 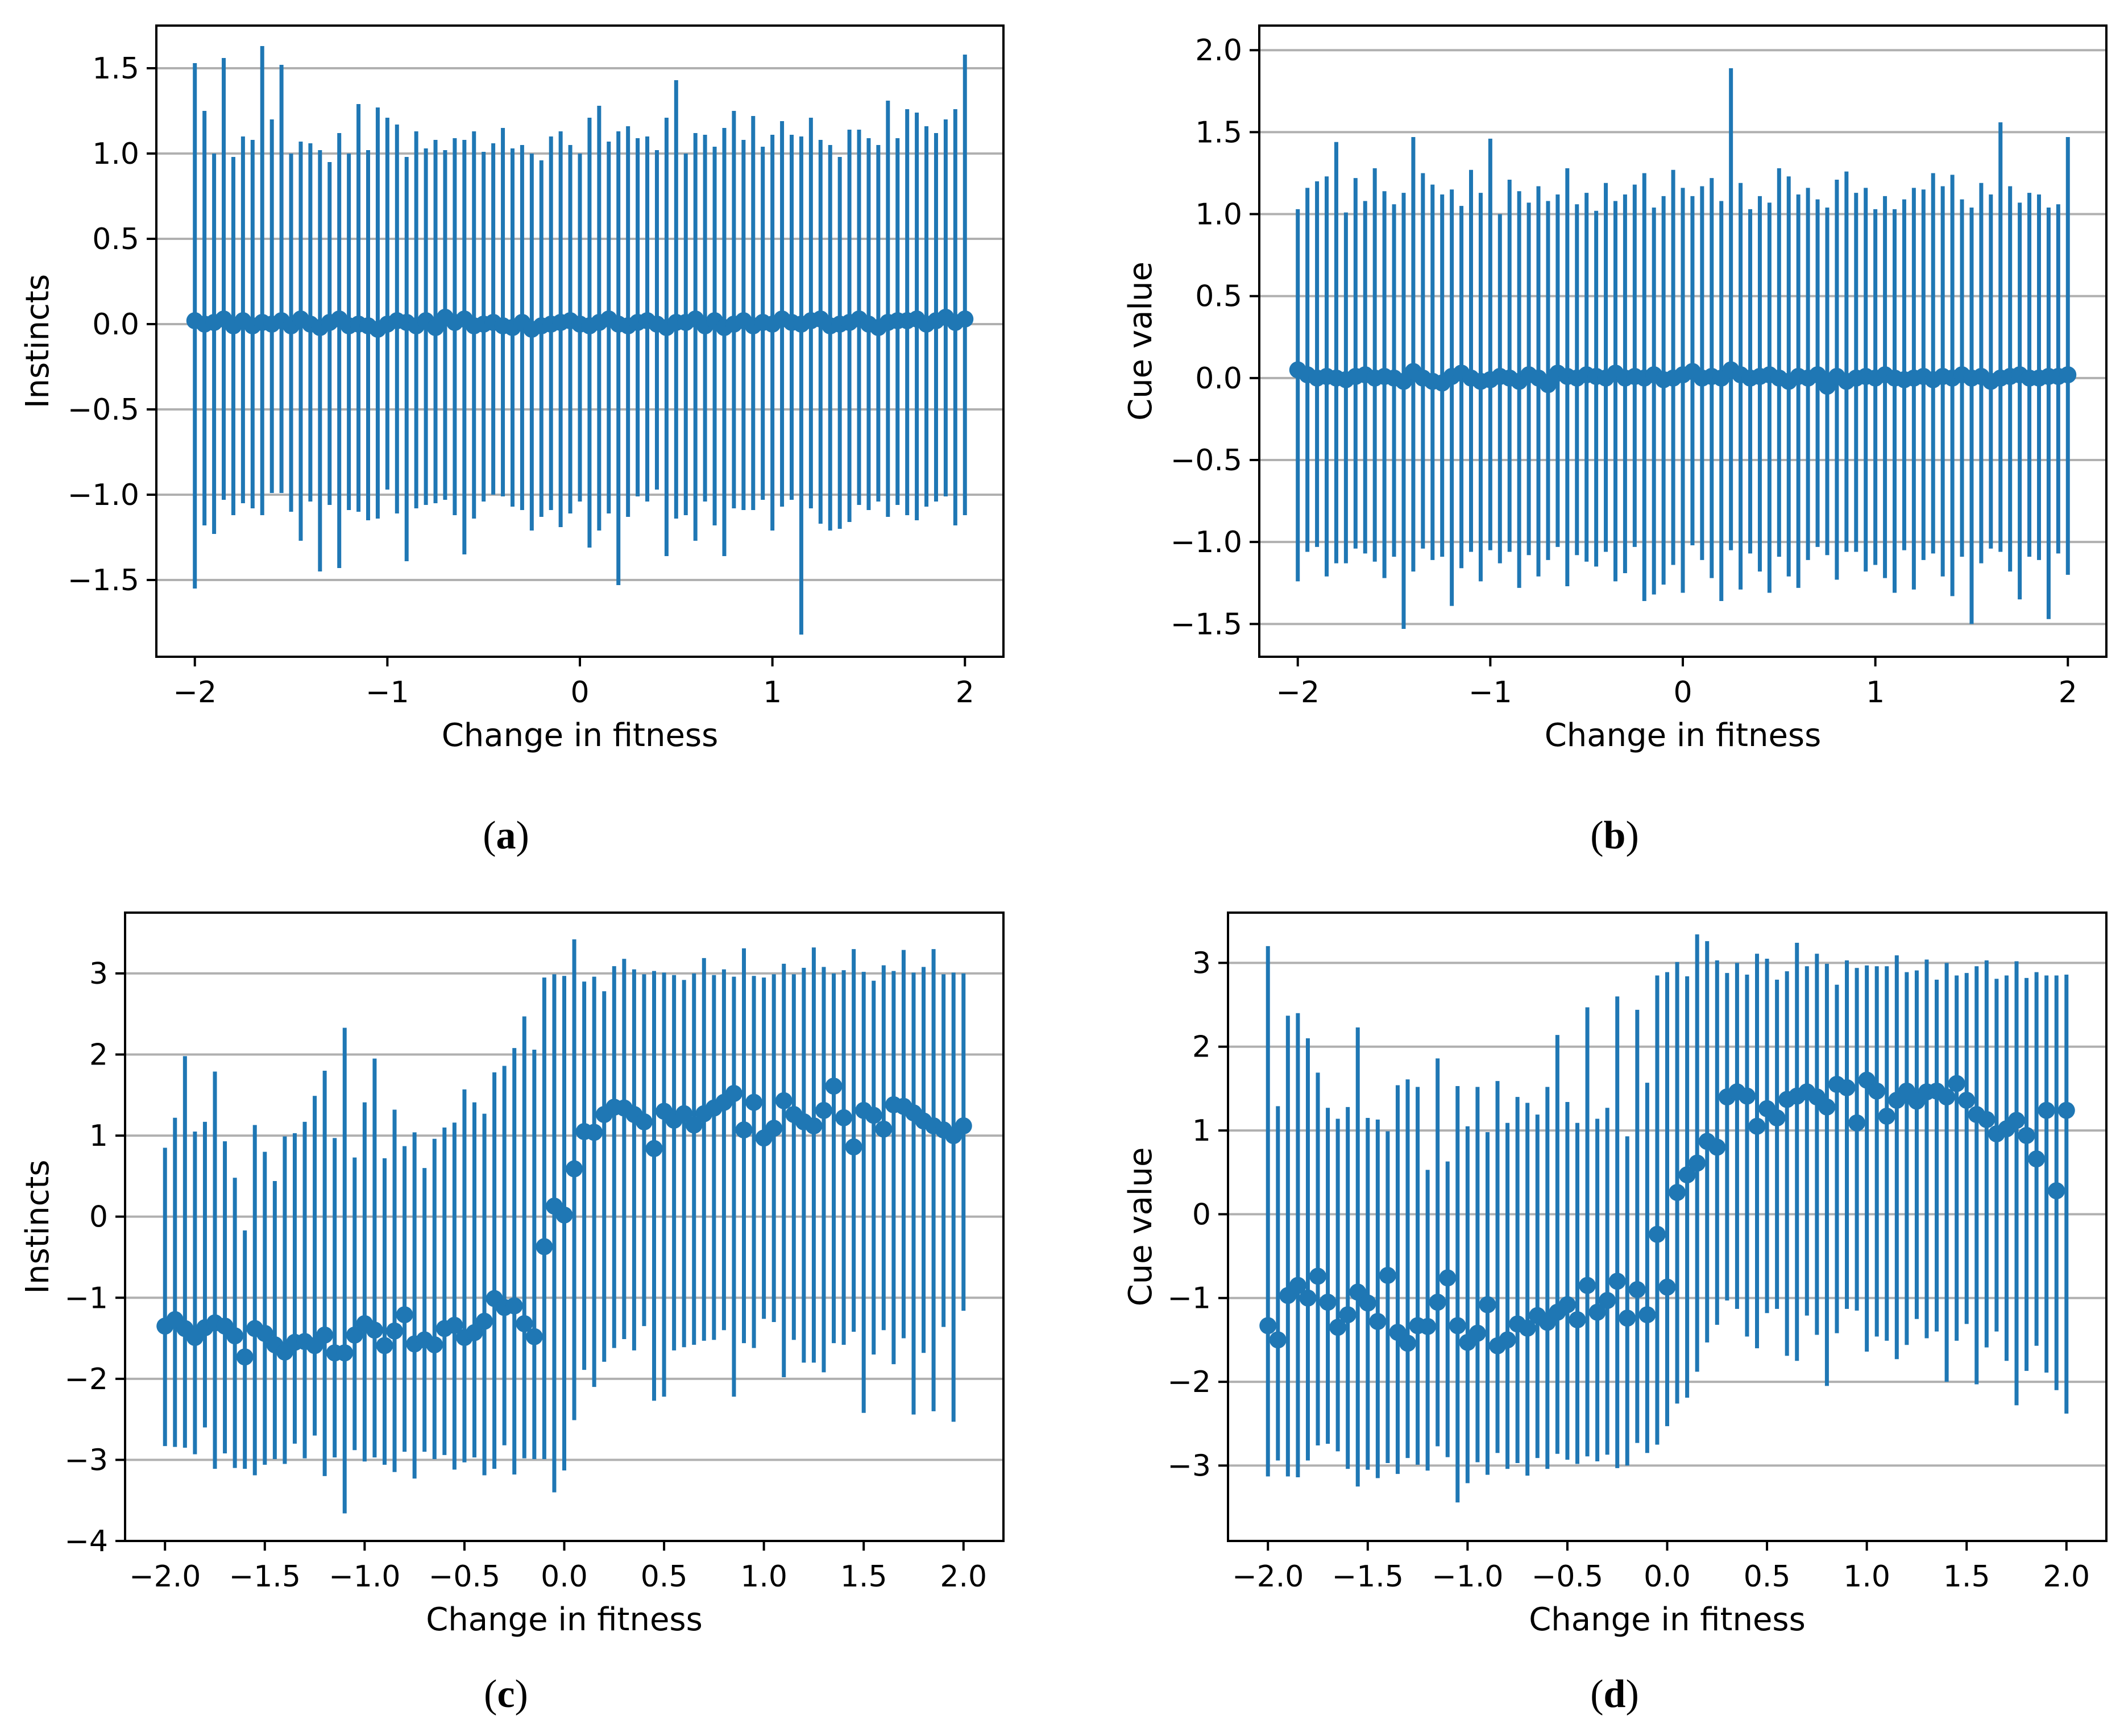 I want to click on y-tick-label: 0.0, so click(x=1218, y=379).